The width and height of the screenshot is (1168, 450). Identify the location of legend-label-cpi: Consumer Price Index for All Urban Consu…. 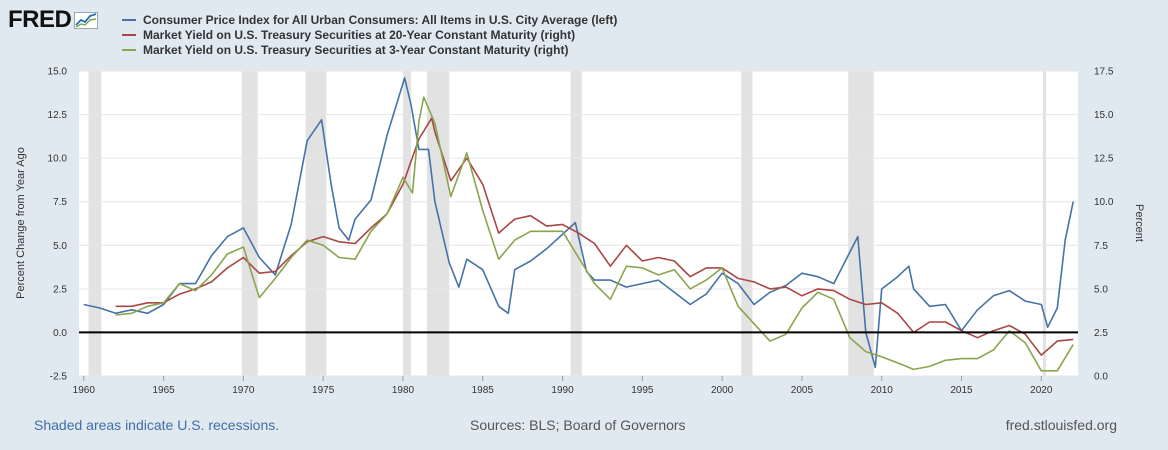
(380, 19).